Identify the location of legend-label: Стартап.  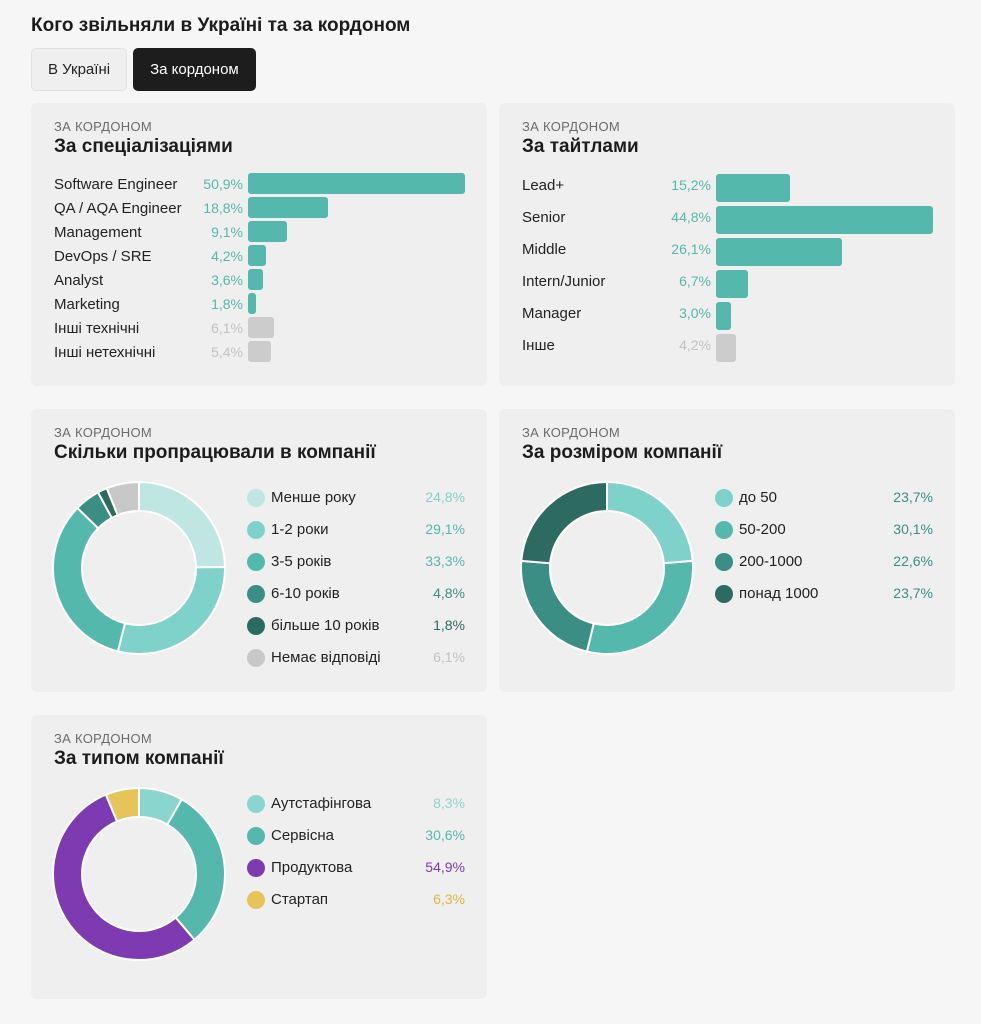
(300, 899).